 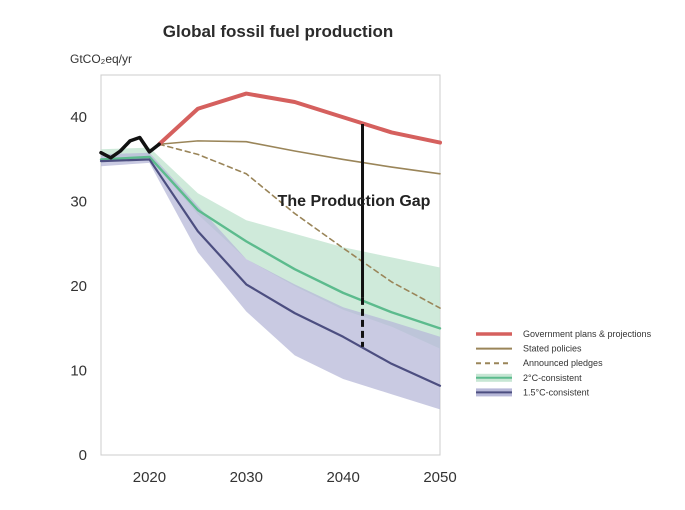 What do you see at coordinates (552, 349) in the screenshot?
I see `legend-label-stated-policies: Stated policies` at bounding box center [552, 349].